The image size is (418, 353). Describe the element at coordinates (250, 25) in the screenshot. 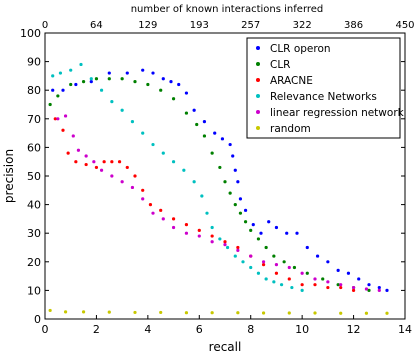

I see `top-tick-label: 257` at that location.